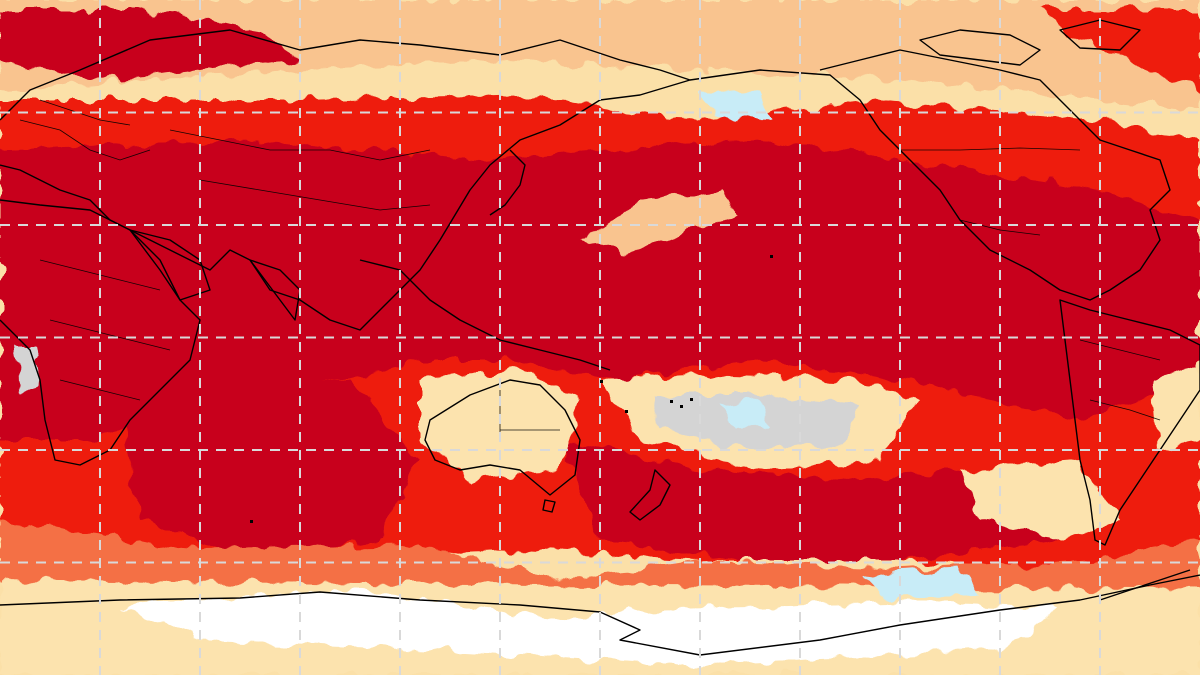 This screenshot has width=1200, height=675. What do you see at coordinates (270, 470) in the screenshot?
I see `region-south-indian-ocean` at bounding box center [270, 470].